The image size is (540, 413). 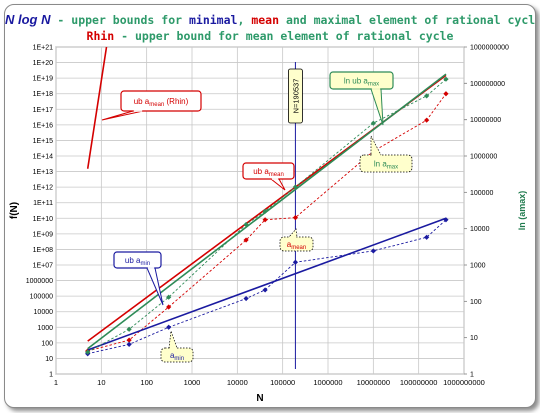 I want to click on title-mean: mean, so click(x=265, y=20).